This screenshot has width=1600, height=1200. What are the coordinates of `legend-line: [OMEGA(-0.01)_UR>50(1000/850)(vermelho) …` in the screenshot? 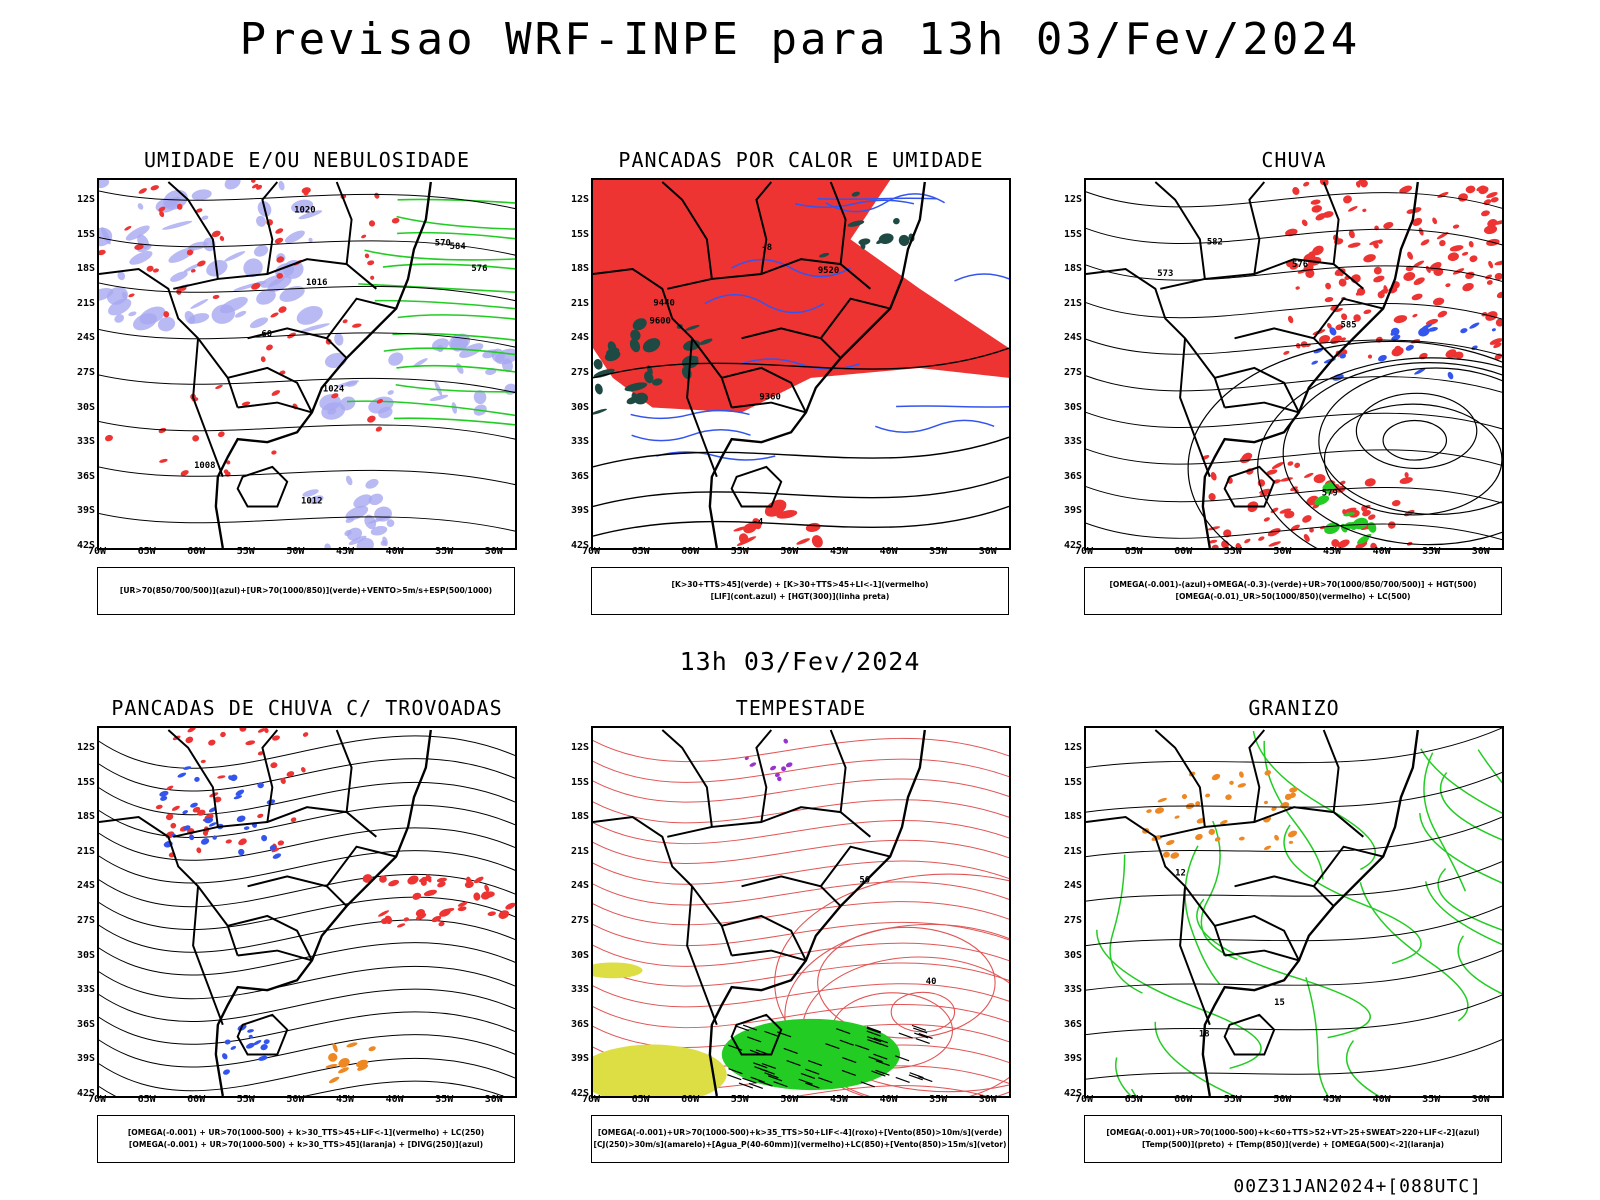 It's located at (1293, 596).